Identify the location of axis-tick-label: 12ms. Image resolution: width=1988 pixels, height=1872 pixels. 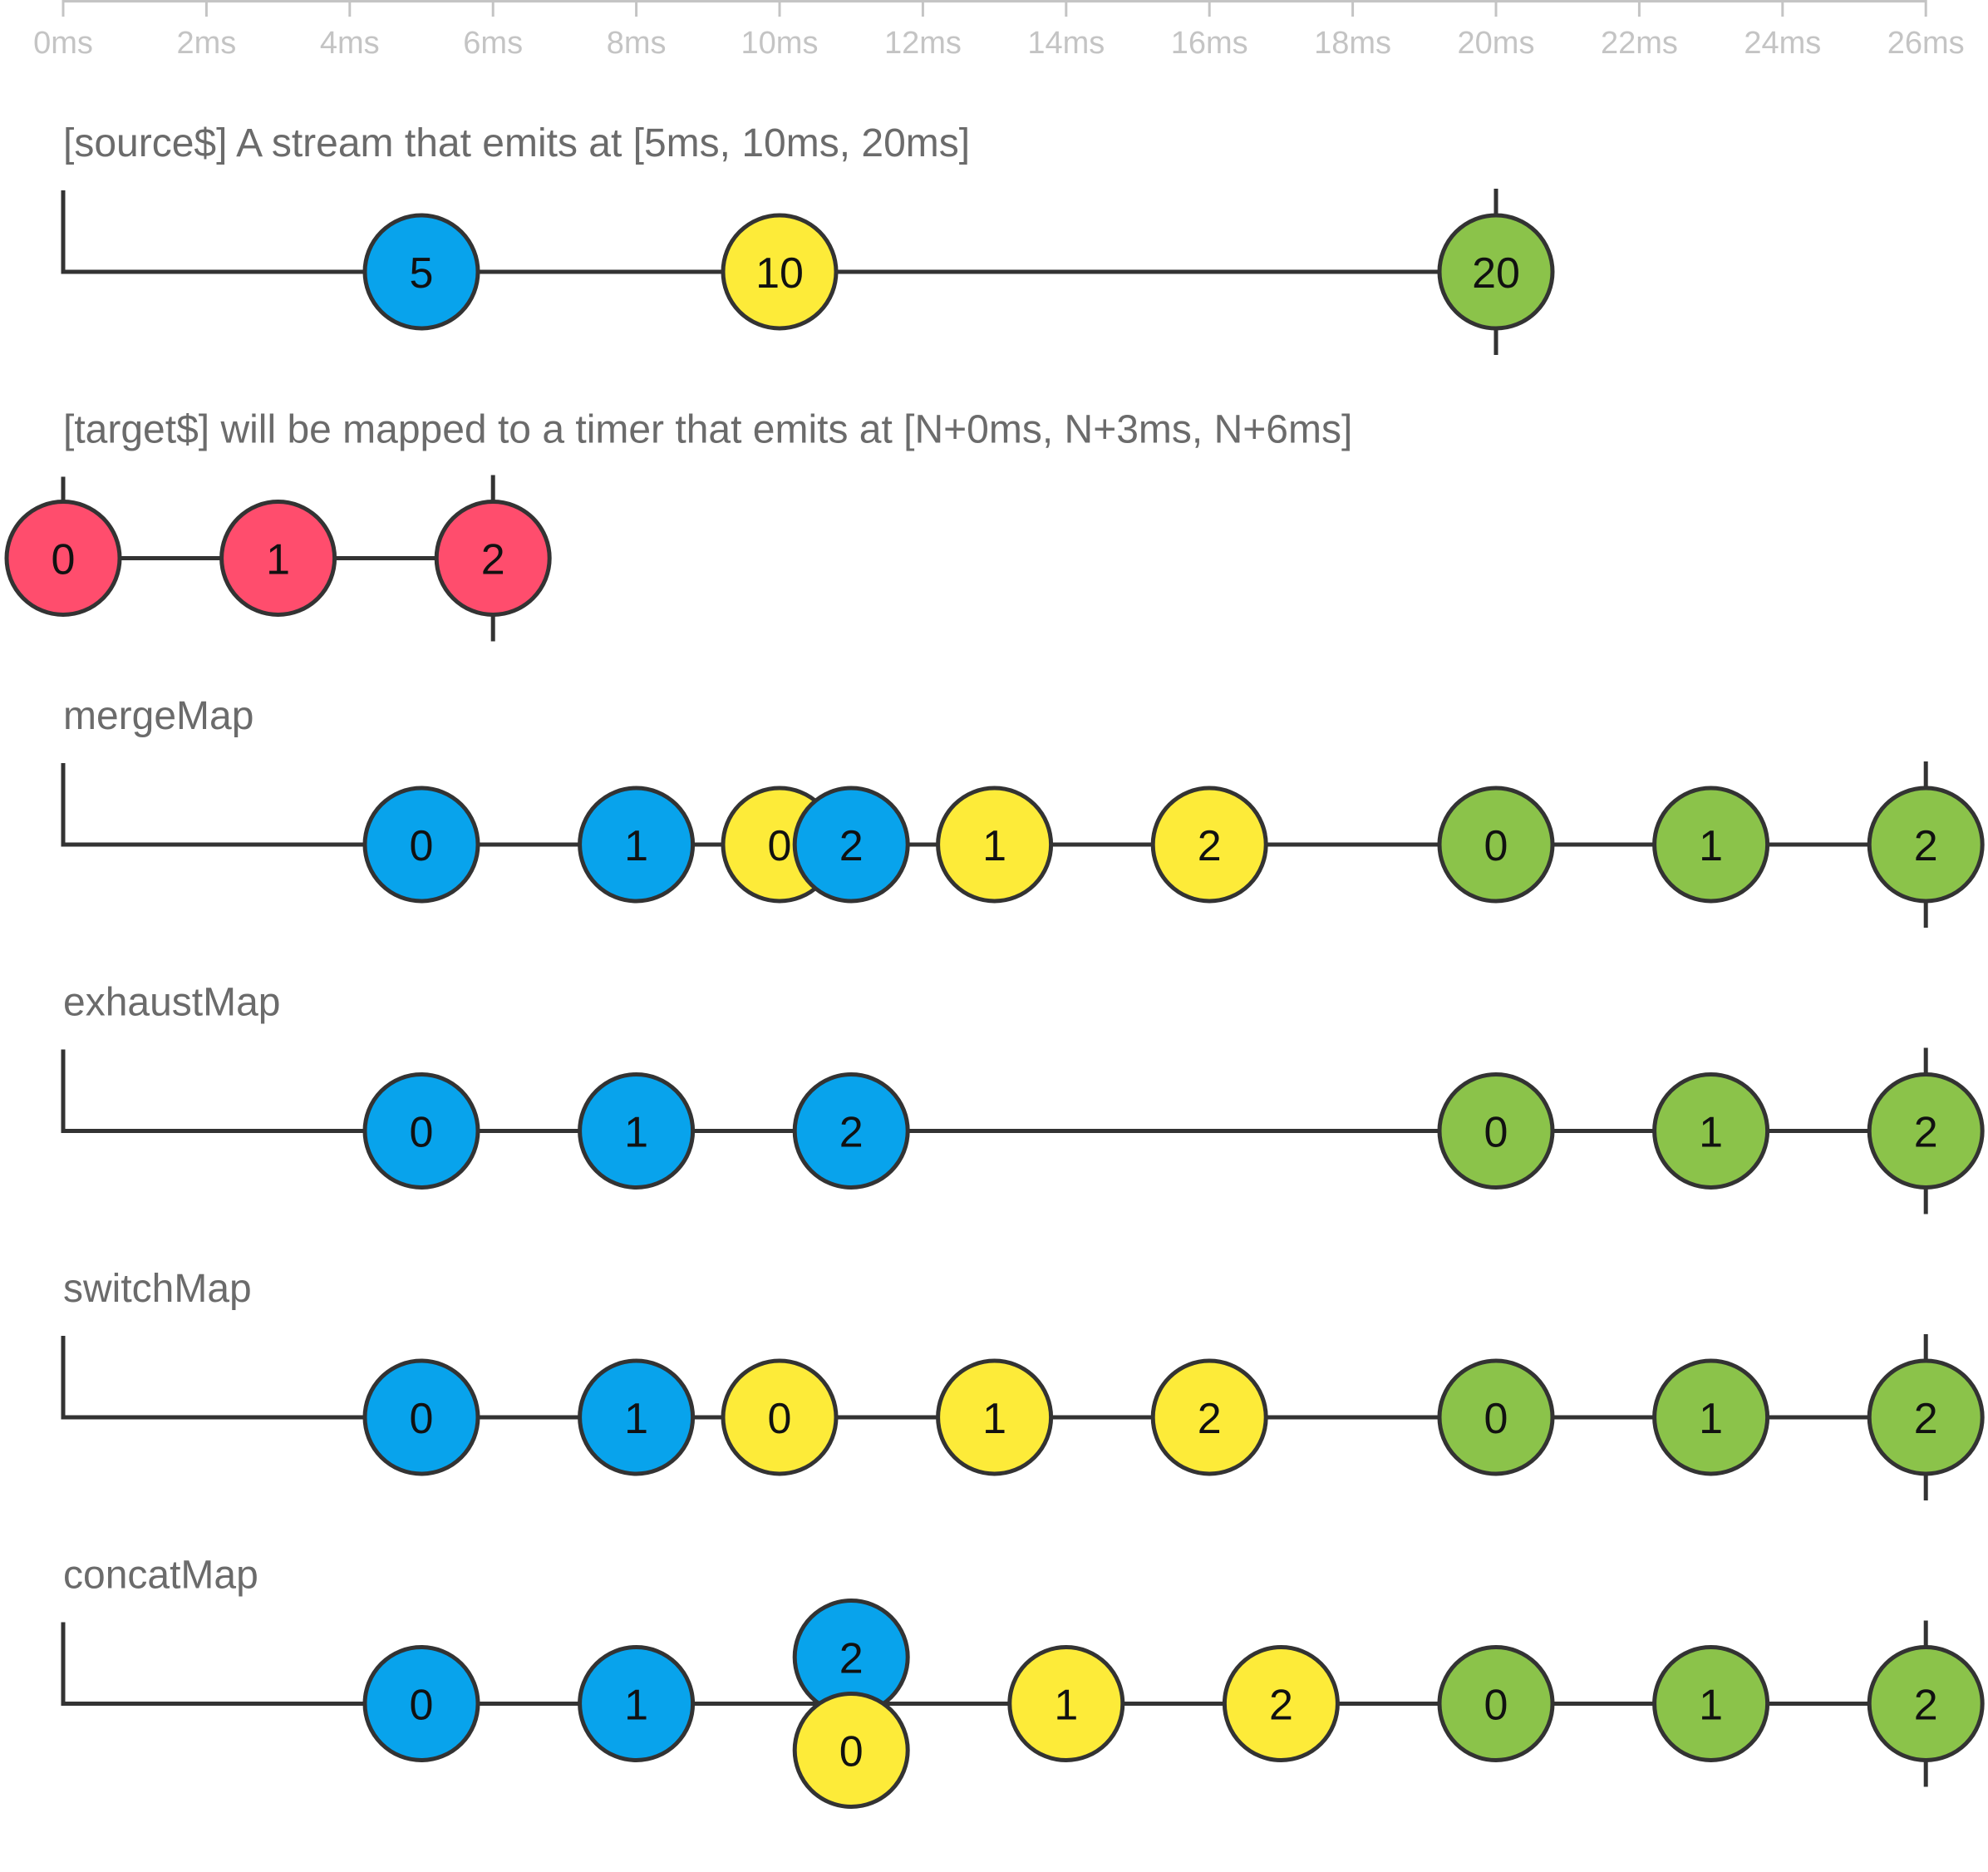
(923, 43).